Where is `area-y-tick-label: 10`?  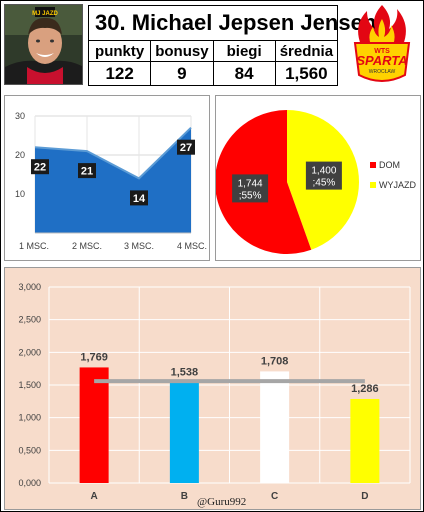 area-y-tick-label: 10 is located at coordinates (20, 194).